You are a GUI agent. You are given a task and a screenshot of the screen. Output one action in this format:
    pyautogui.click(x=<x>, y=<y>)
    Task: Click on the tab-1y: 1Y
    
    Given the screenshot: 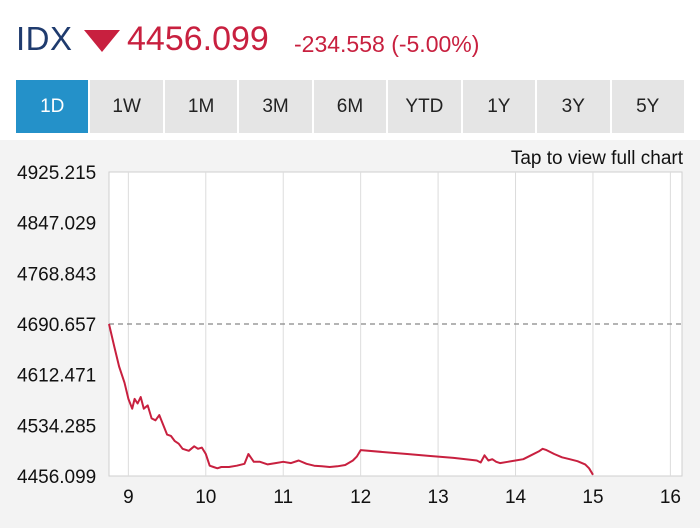 What is the action you would take?
    pyautogui.click(x=499, y=106)
    